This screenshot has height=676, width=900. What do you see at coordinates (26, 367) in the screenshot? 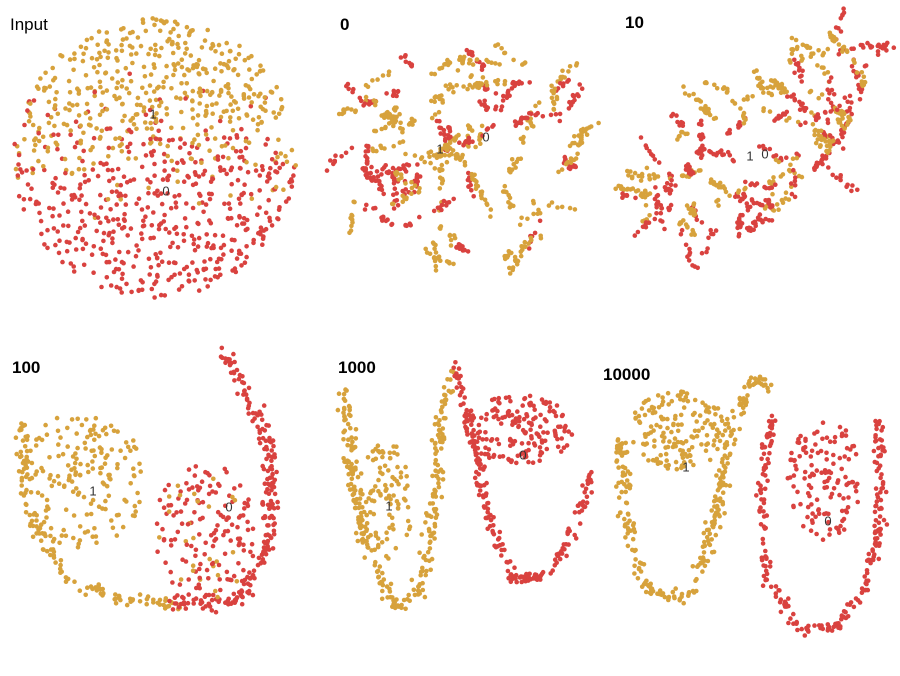
I see `panel-title: 100` at bounding box center [26, 367].